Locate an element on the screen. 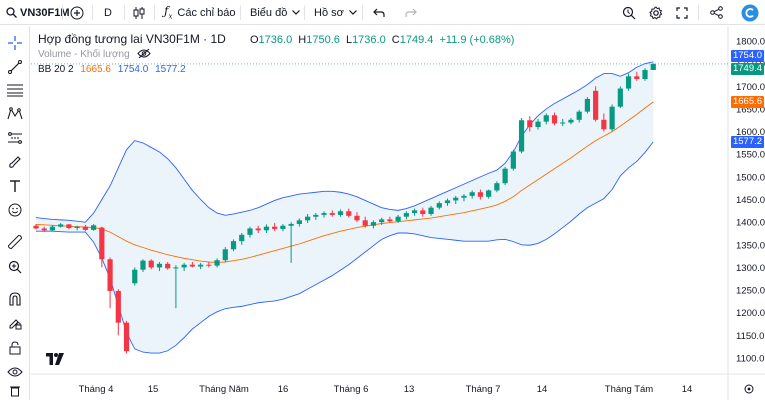 This screenshot has height=400, width=765. price-tag-last: 1749.4 is located at coordinates (747, 68).